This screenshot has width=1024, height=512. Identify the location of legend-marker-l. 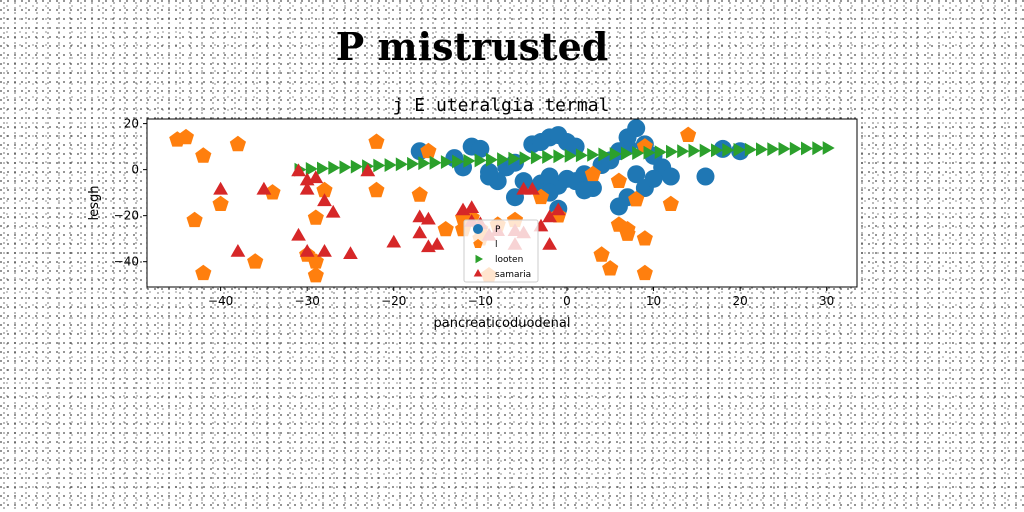
(478, 243).